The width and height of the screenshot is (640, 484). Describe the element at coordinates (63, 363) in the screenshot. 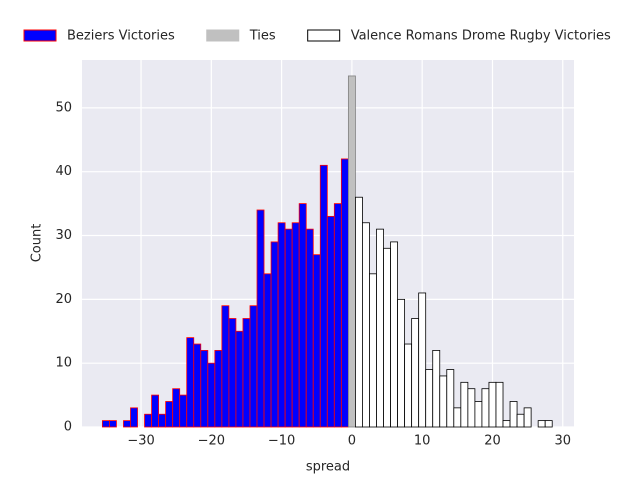

I see `y-tick-label: 10` at that location.